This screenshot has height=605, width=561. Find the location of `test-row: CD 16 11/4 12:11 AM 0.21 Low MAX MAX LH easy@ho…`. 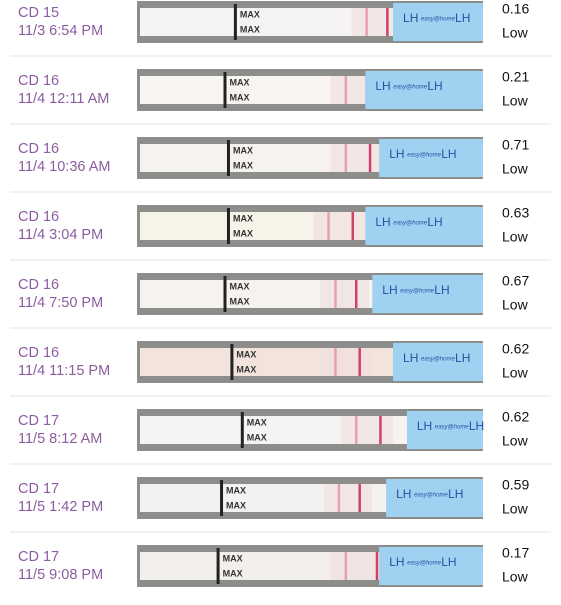

test-row: CD 16 11/4 12:11 AM 0.21 Low MAX MAX LH easy@ho… is located at coordinates (273, 90).